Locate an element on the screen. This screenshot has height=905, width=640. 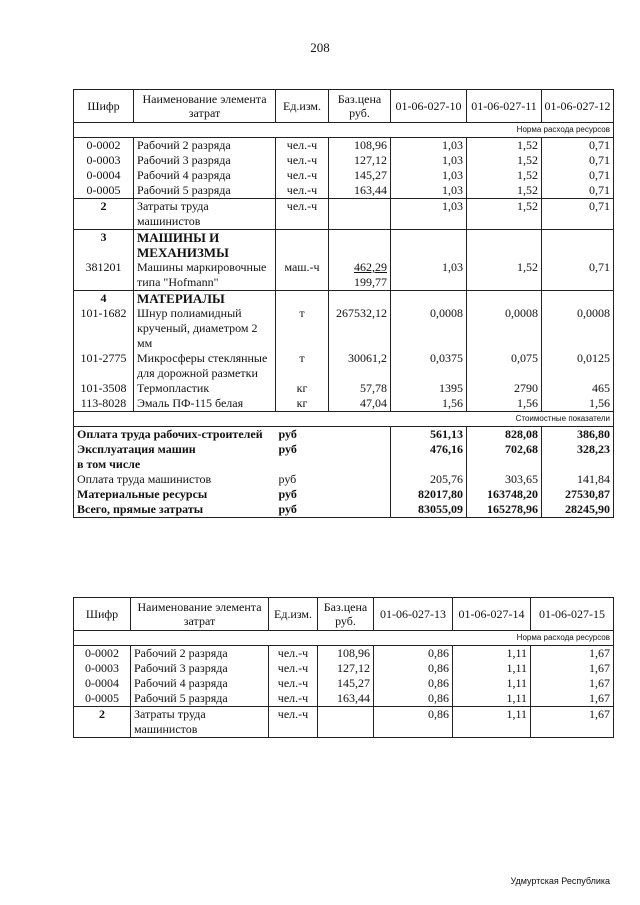
price-primary: 462,29 is located at coordinates (370, 267).